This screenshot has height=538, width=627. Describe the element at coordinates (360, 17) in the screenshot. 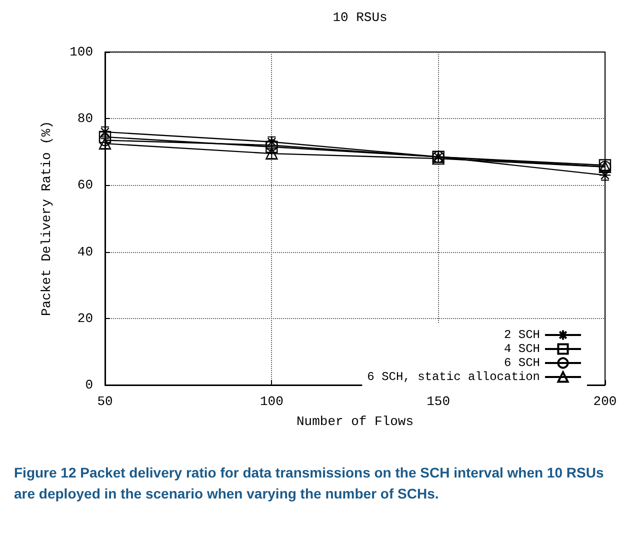

I see `chart-title: 10 RSUs` at that location.